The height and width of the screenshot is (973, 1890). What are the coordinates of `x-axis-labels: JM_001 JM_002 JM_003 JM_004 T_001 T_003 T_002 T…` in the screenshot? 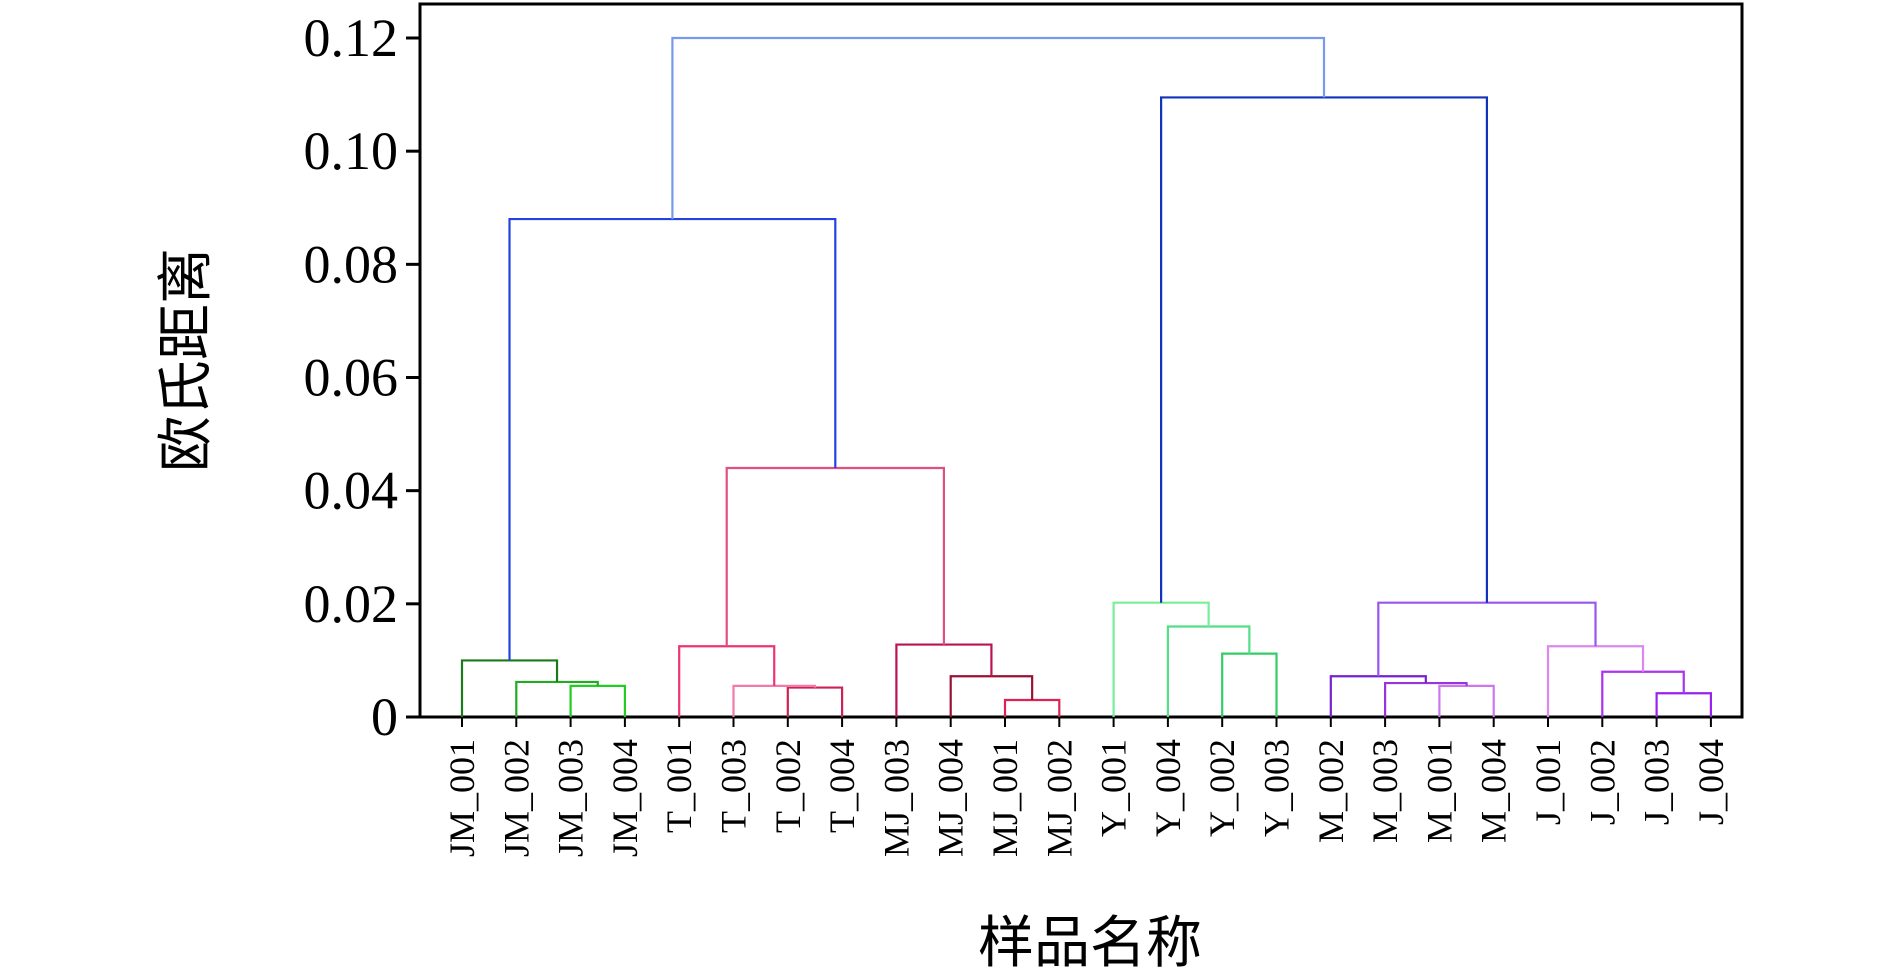 It's located at (1086, 787).